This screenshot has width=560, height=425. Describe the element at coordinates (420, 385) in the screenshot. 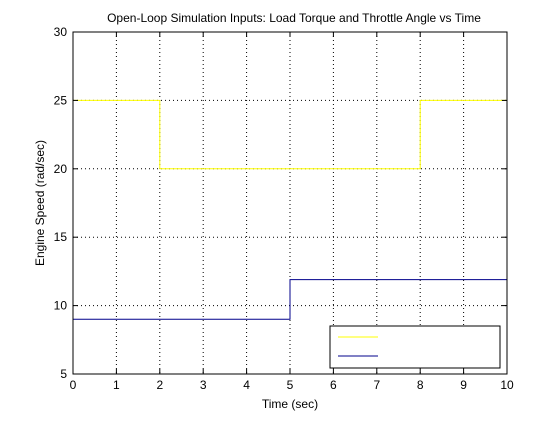

I see `x-tick-label: 8` at that location.